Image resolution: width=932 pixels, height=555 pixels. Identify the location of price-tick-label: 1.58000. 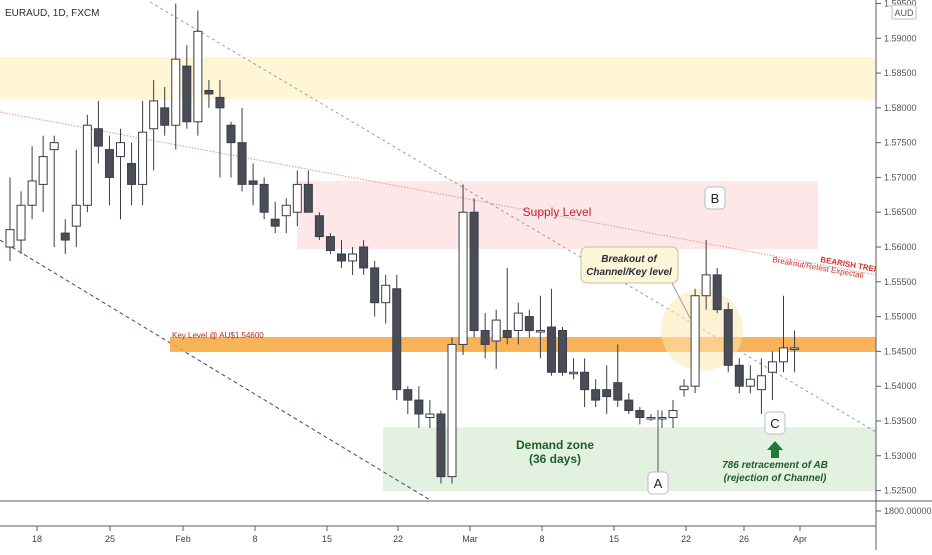
(900, 108).